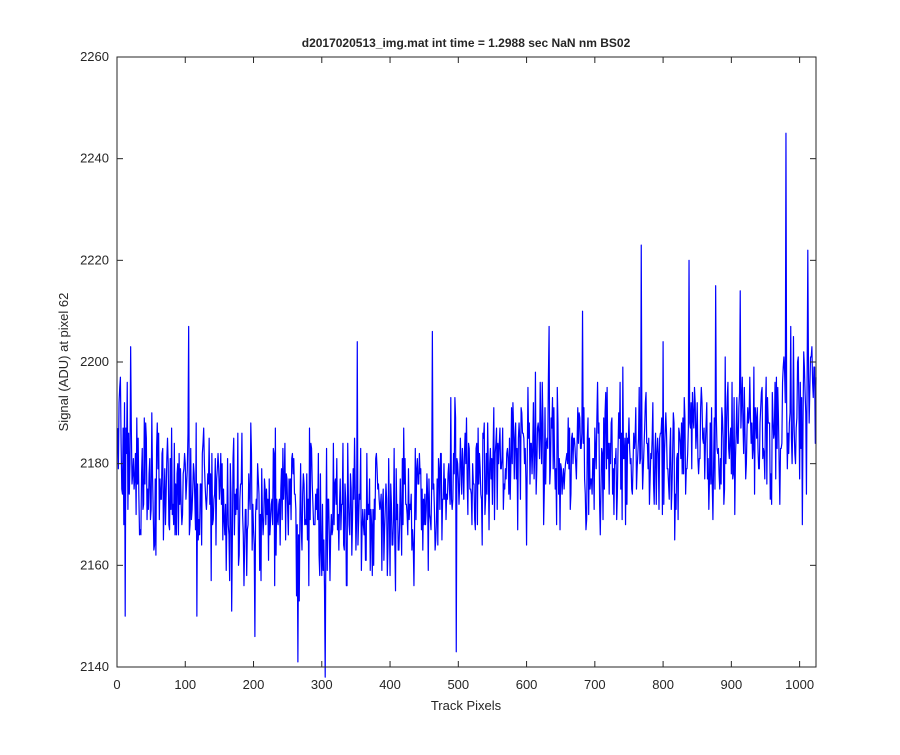 This screenshot has height=755, width=900. Describe the element at coordinates (94, 666) in the screenshot. I see `y-tick-label: 2140` at that location.